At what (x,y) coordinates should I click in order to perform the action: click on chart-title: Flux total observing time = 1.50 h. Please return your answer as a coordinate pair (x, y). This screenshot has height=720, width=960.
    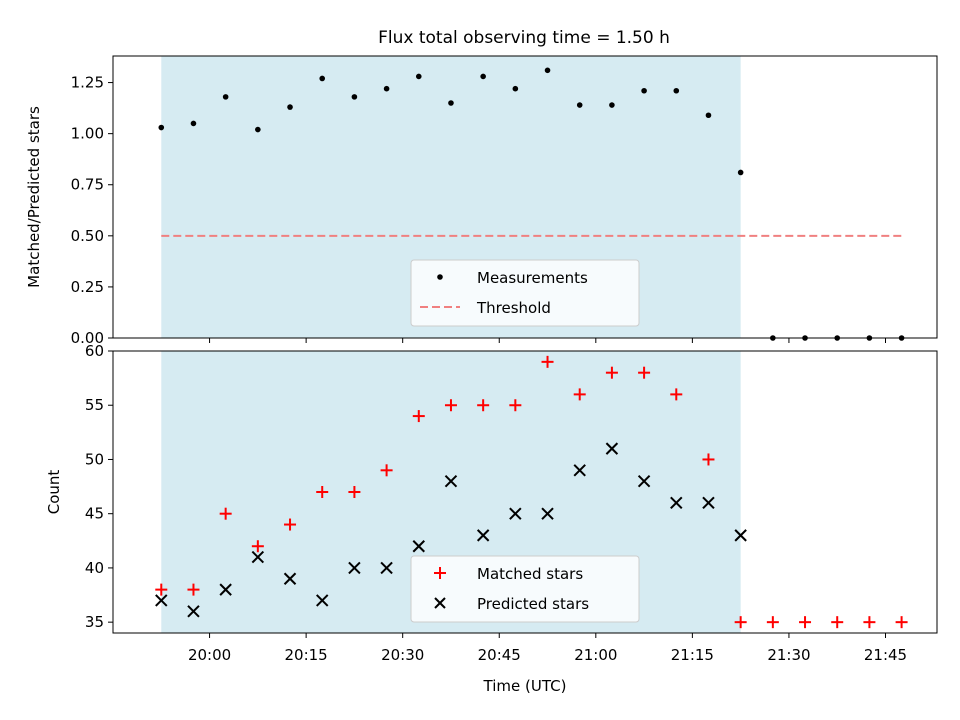
    Looking at the image, I should click on (524, 38).